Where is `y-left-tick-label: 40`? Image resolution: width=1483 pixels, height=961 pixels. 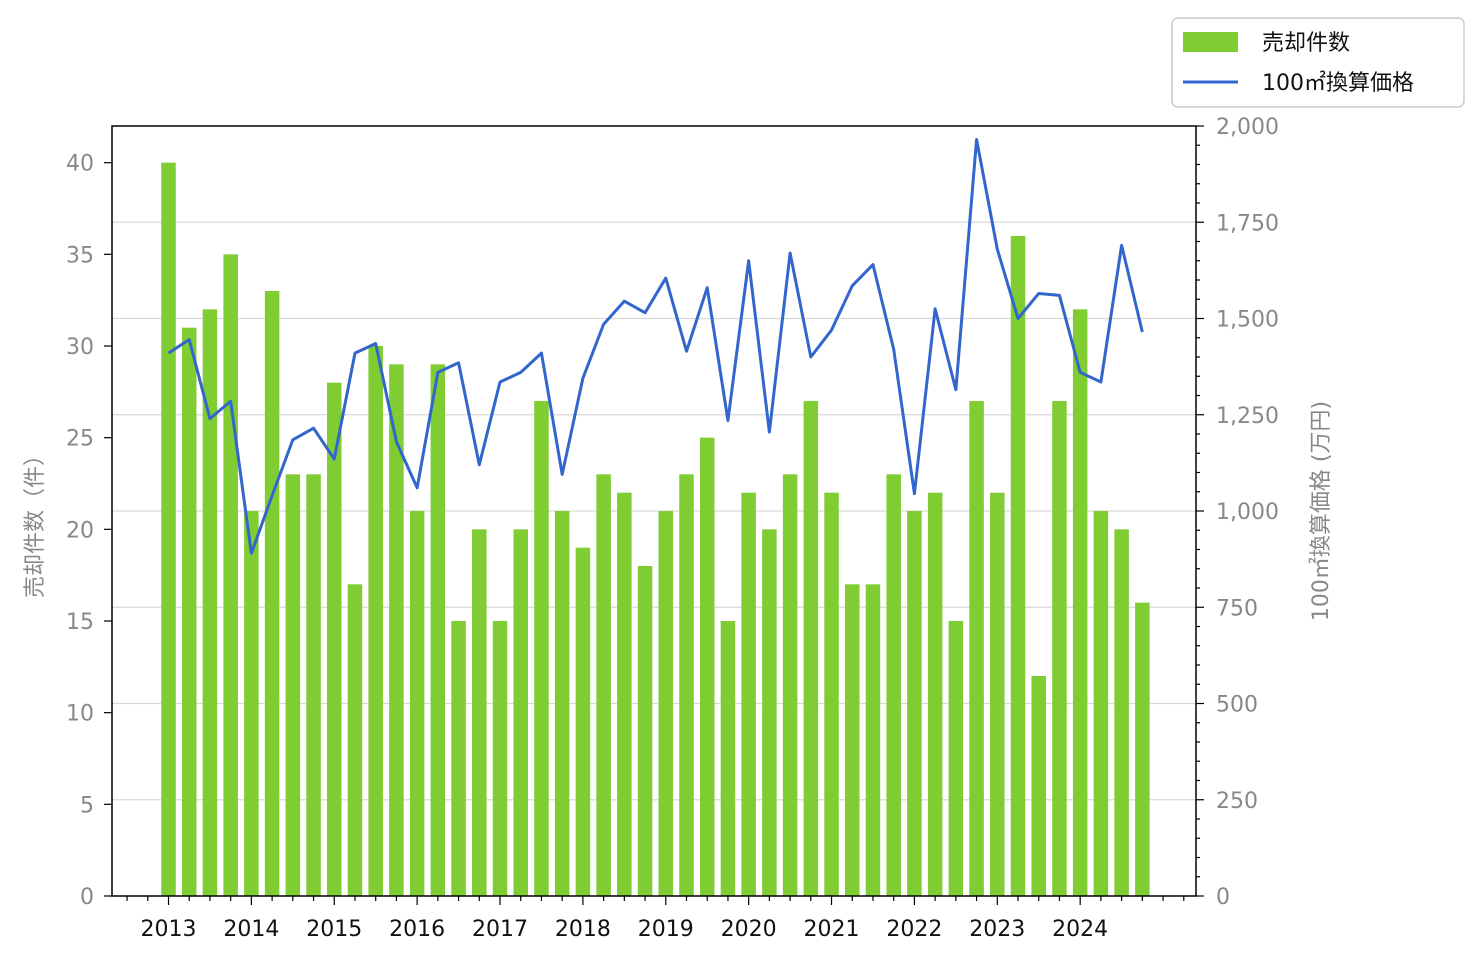 y-left-tick-label: 40 is located at coordinates (80, 164).